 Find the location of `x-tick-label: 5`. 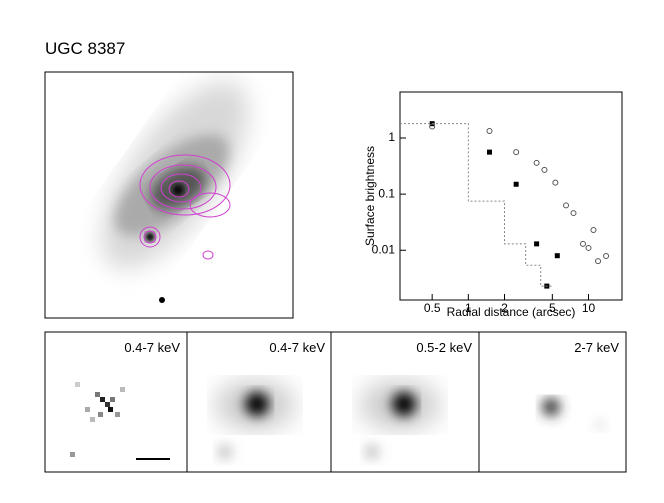

x-tick-label: 5 is located at coordinates (552, 308).